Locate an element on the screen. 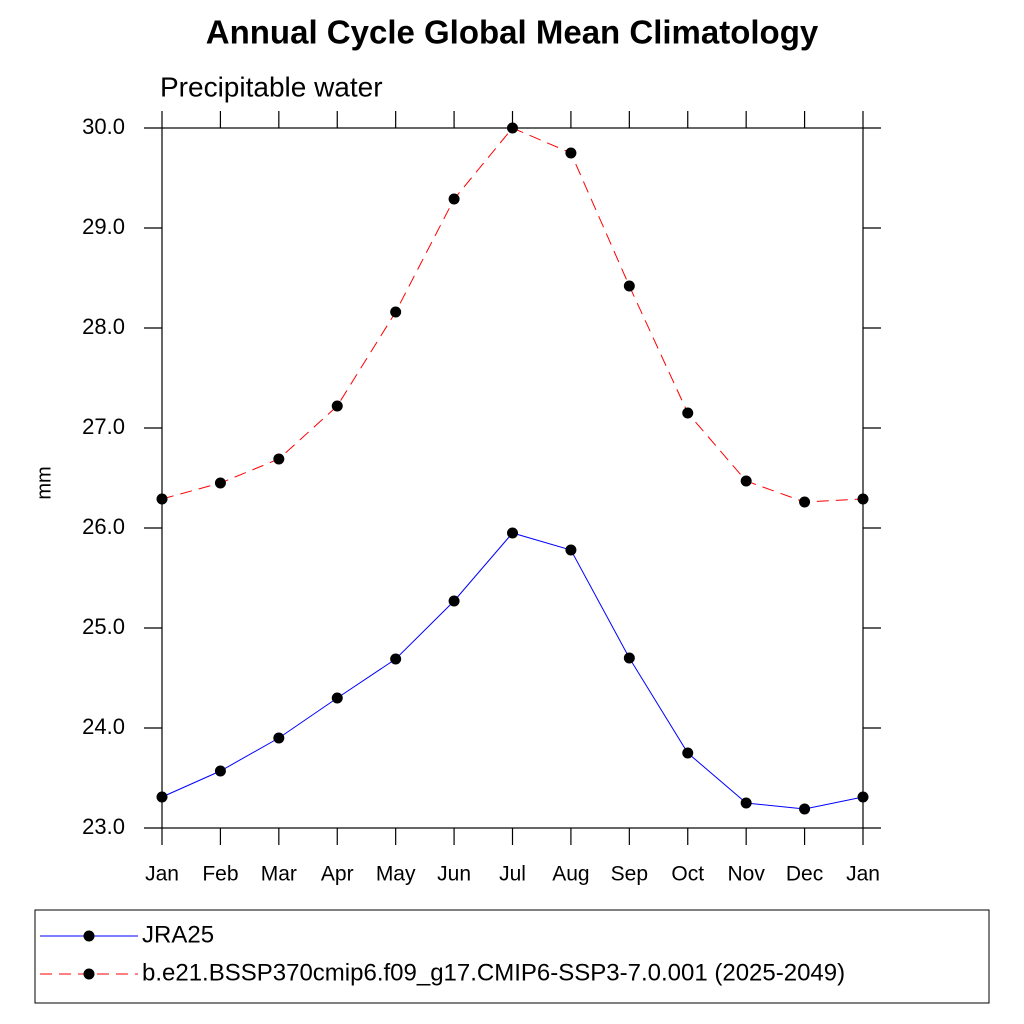 The height and width of the screenshot is (1024, 1024). y-tick-label: 24.0 is located at coordinates (103, 726).